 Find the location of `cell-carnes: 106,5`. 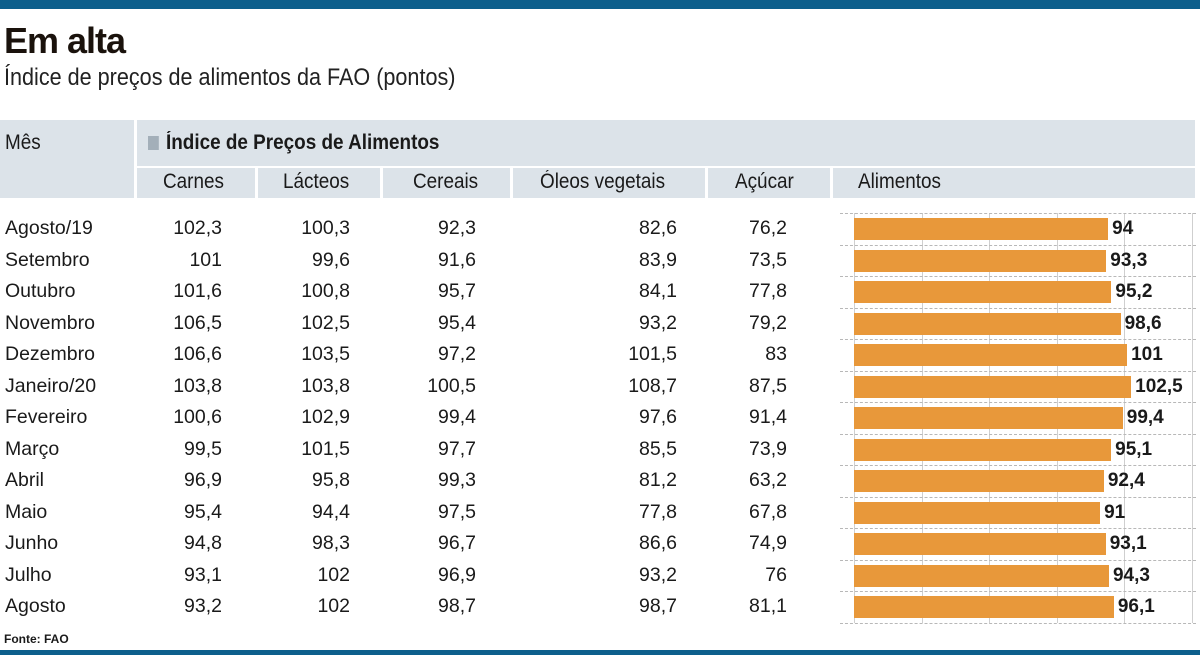

cell-carnes: 106,5 is located at coordinates (197, 322).